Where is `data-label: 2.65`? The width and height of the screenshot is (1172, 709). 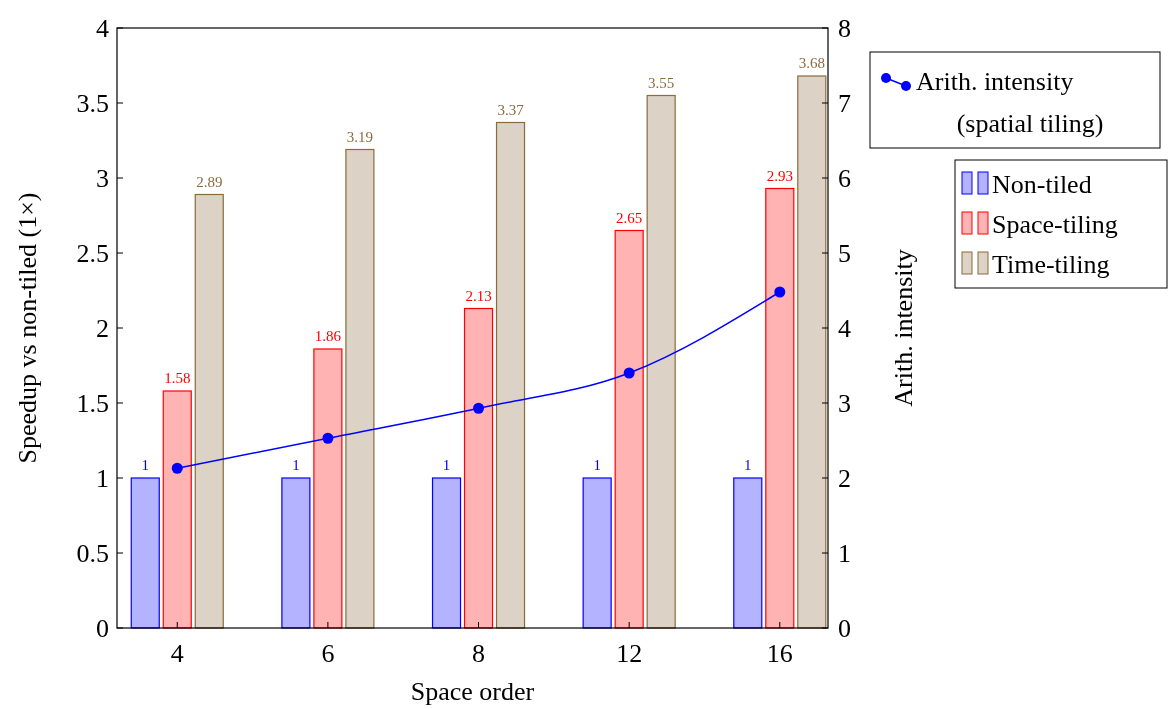
data-label: 2.65 is located at coordinates (629, 217).